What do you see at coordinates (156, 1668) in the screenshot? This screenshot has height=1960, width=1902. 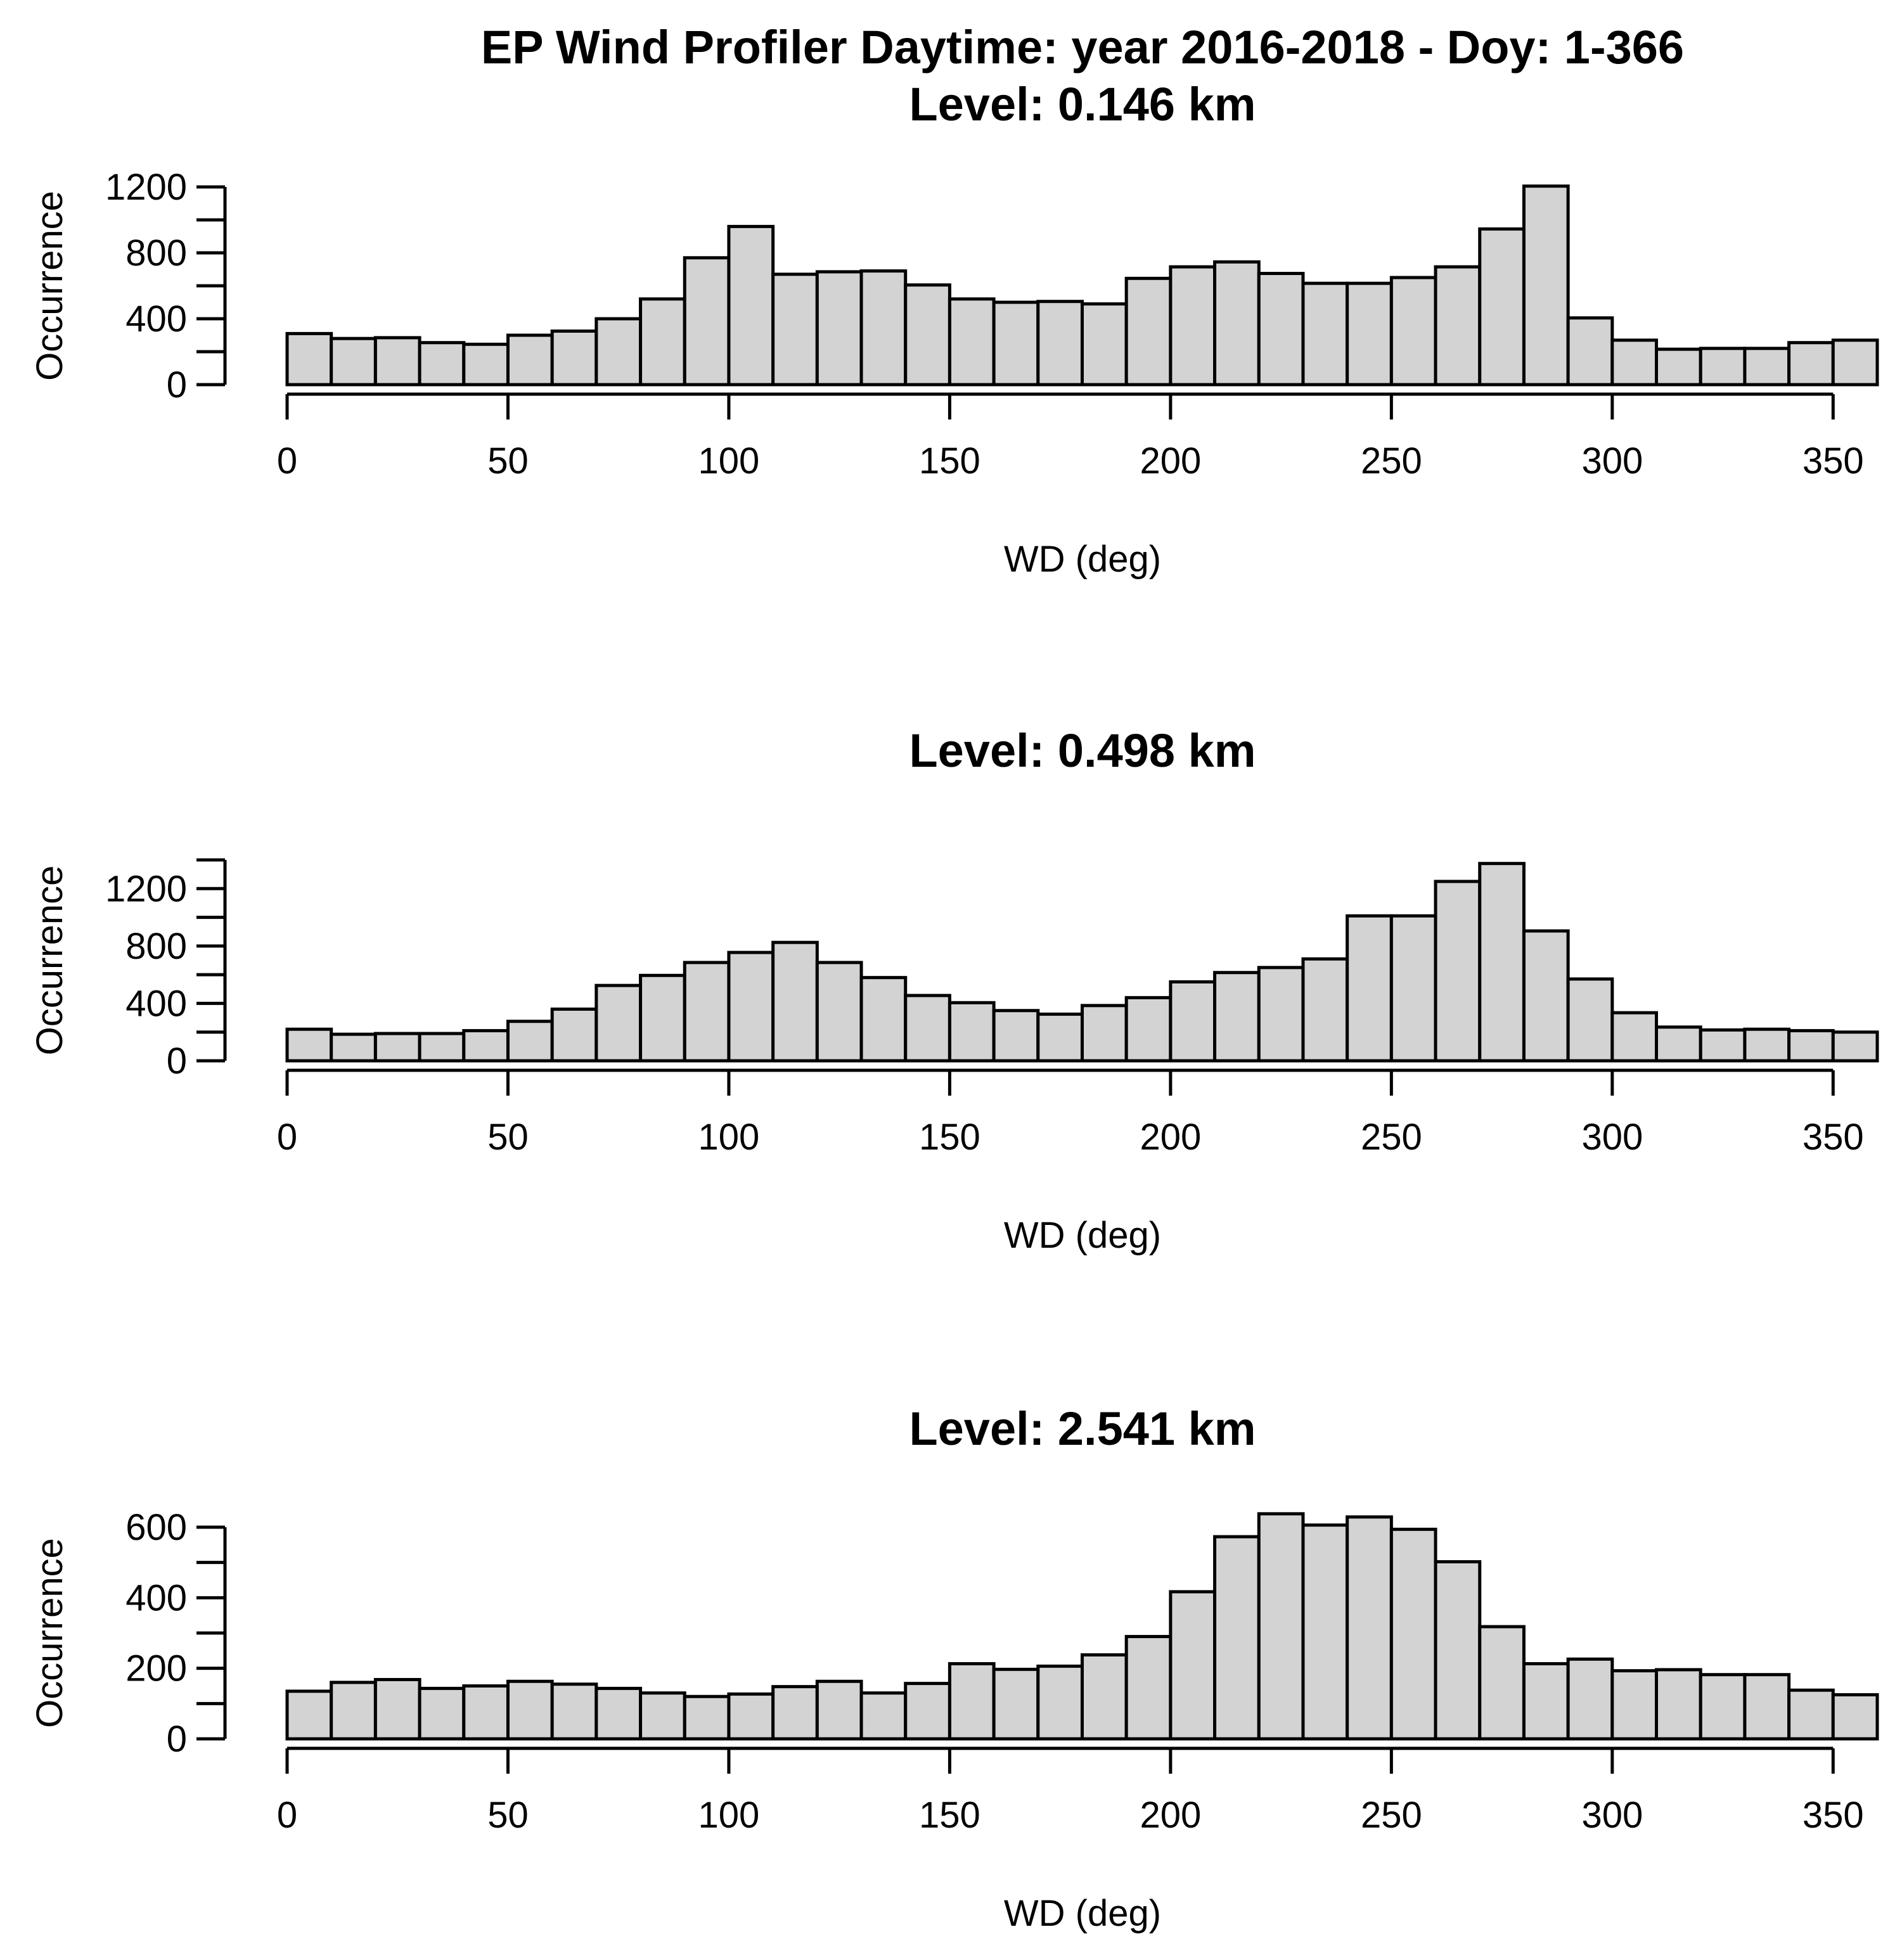 I see `y-tick-label: 200` at bounding box center [156, 1668].